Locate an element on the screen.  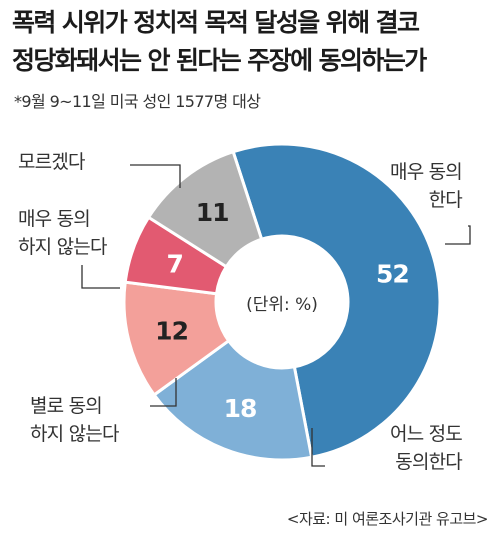
category-label-line: 어느 정도 is located at coordinates (426, 434).